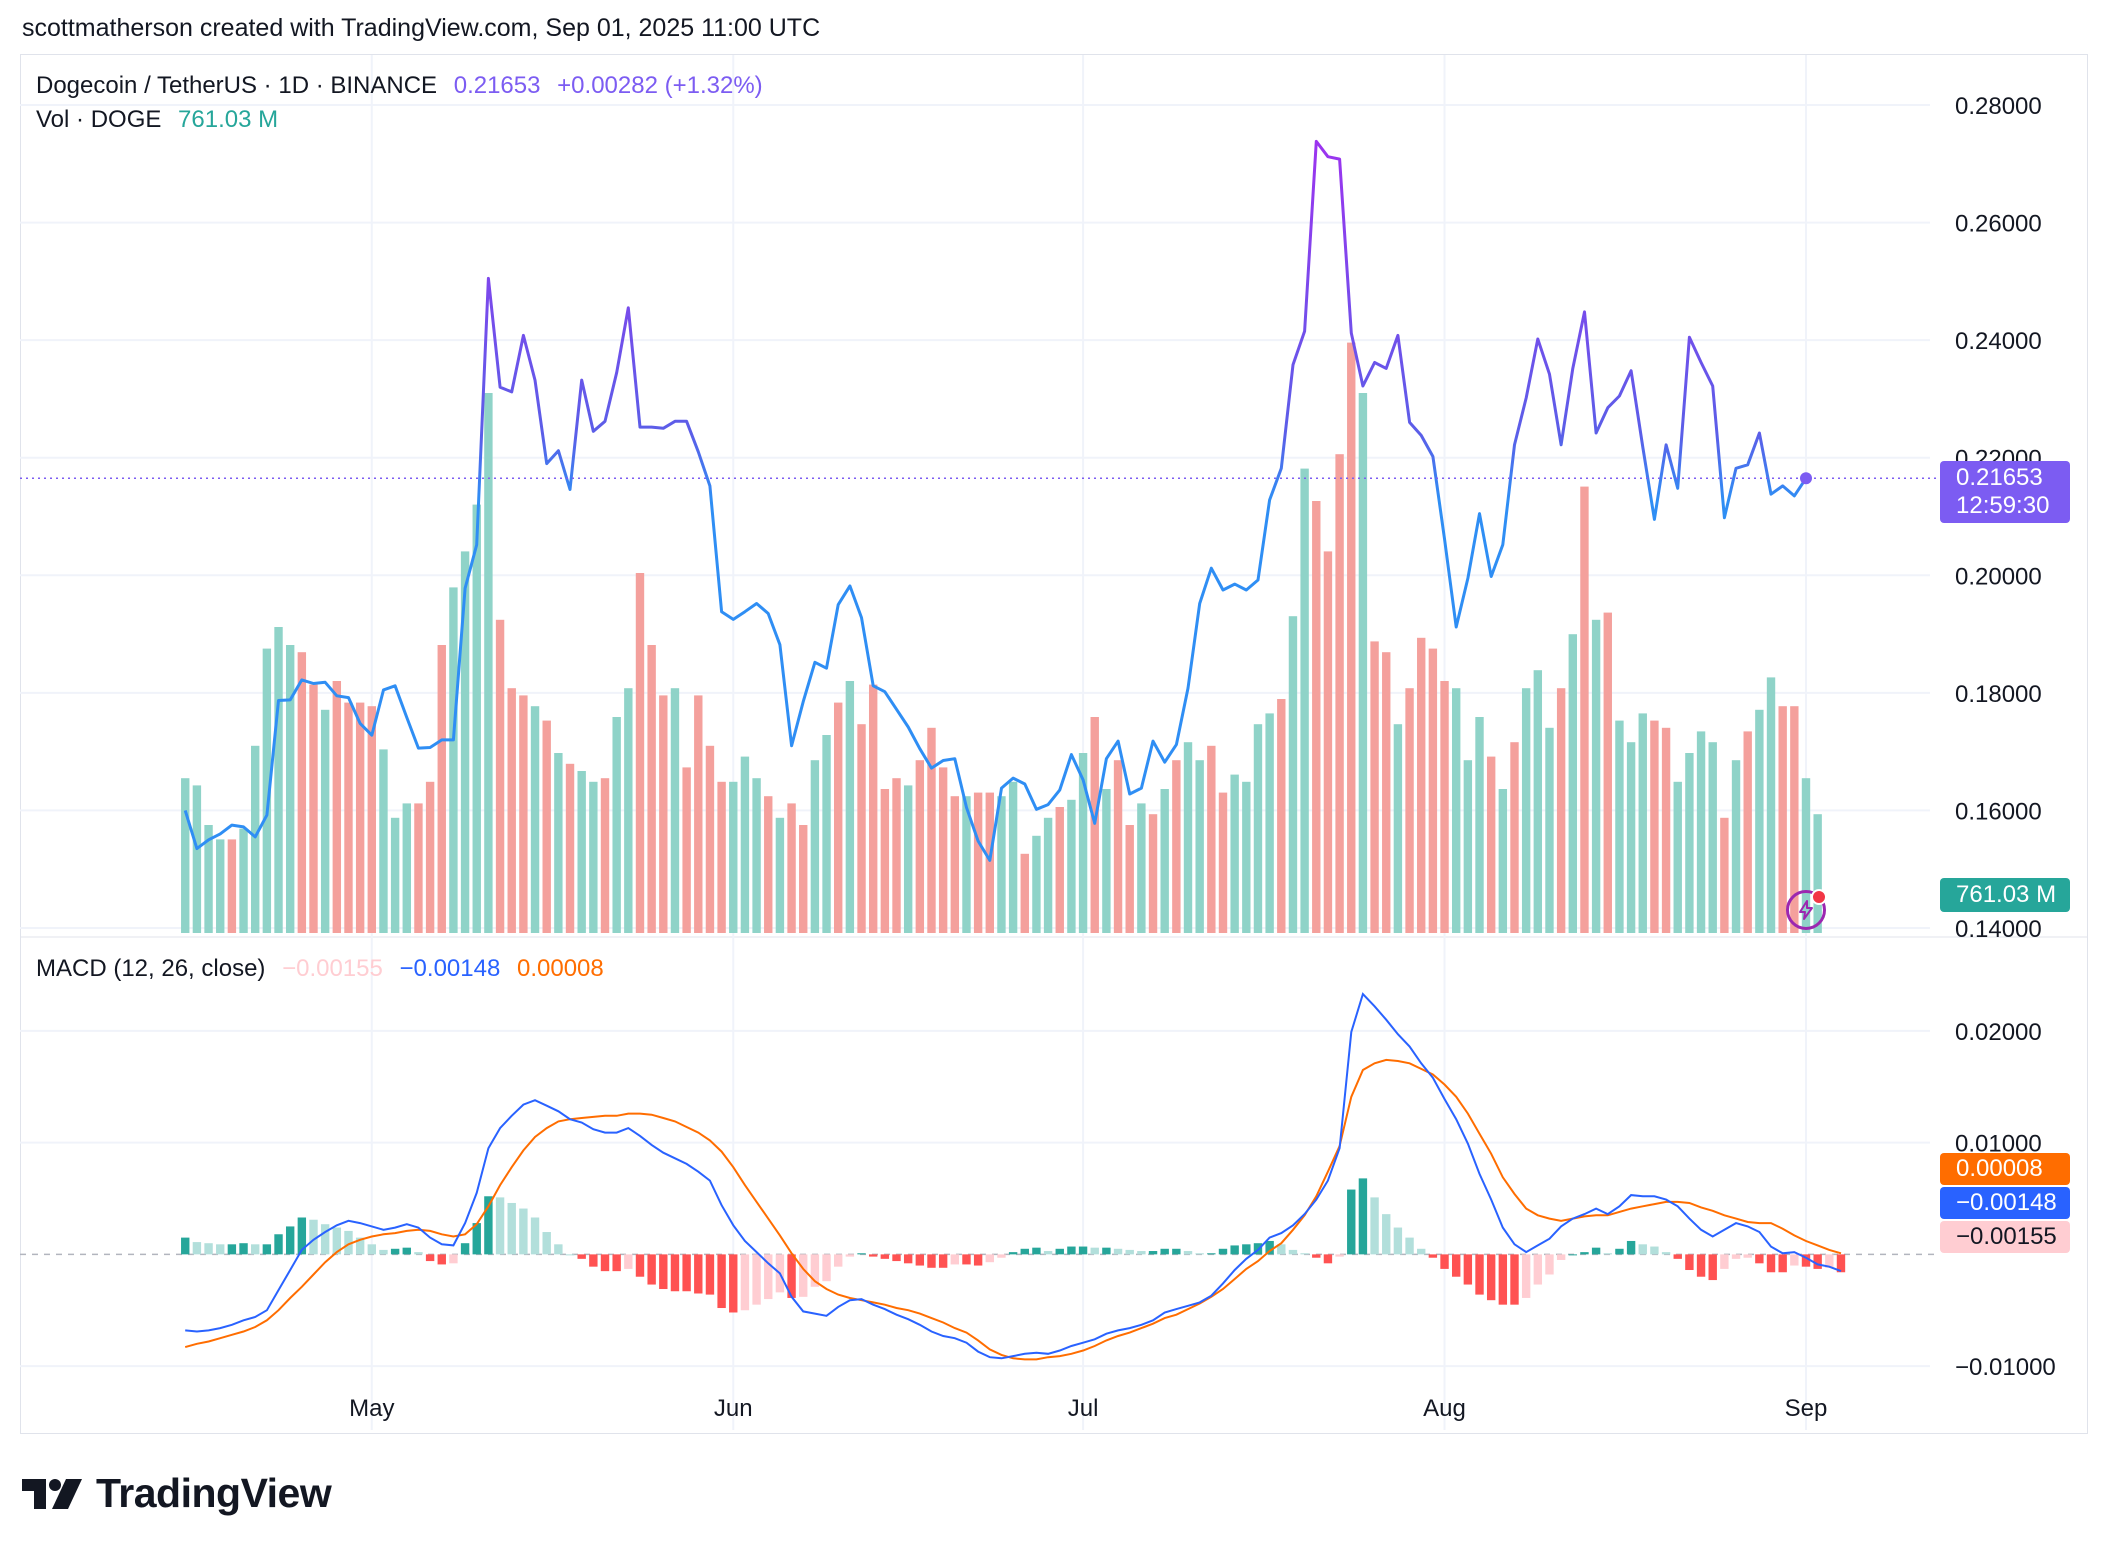  What do you see at coordinates (237, 85) in the screenshot?
I see `symbol-name: Dogecoin / TetherUS · 1D · BINANCE` at bounding box center [237, 85].